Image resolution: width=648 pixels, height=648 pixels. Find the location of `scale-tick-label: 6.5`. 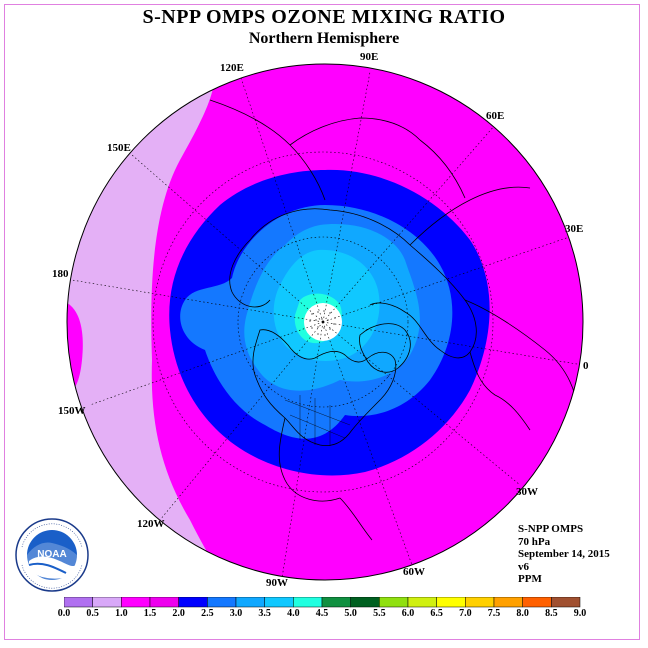

scale-tick-label: 6.5 is located at coordinates (436, 613).